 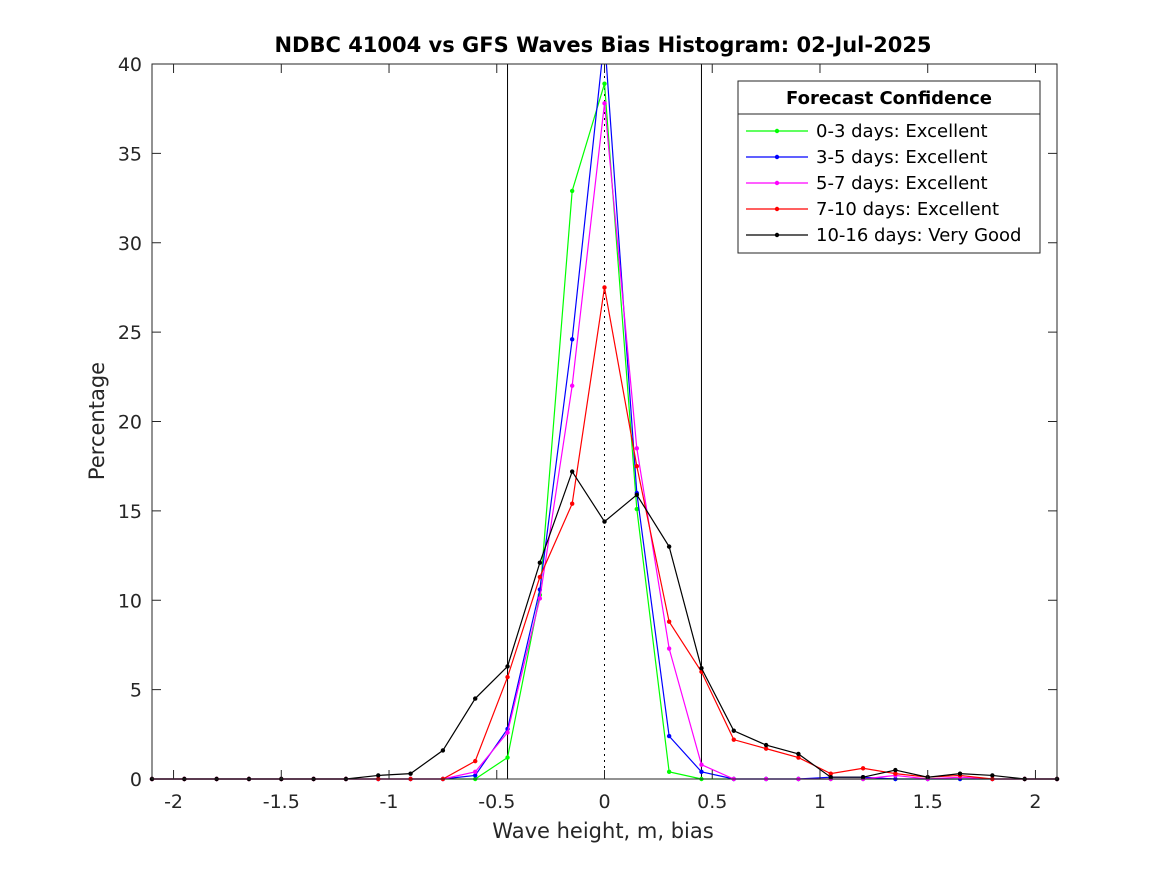 I want to click on x-tick-label: -1.5, so click(x=281, y=802).